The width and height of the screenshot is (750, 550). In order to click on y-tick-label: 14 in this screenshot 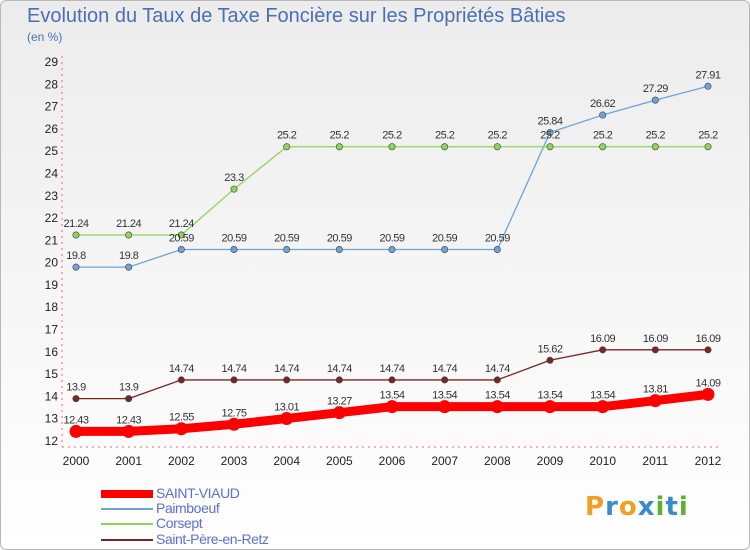, I will do `click(52, 396)`.